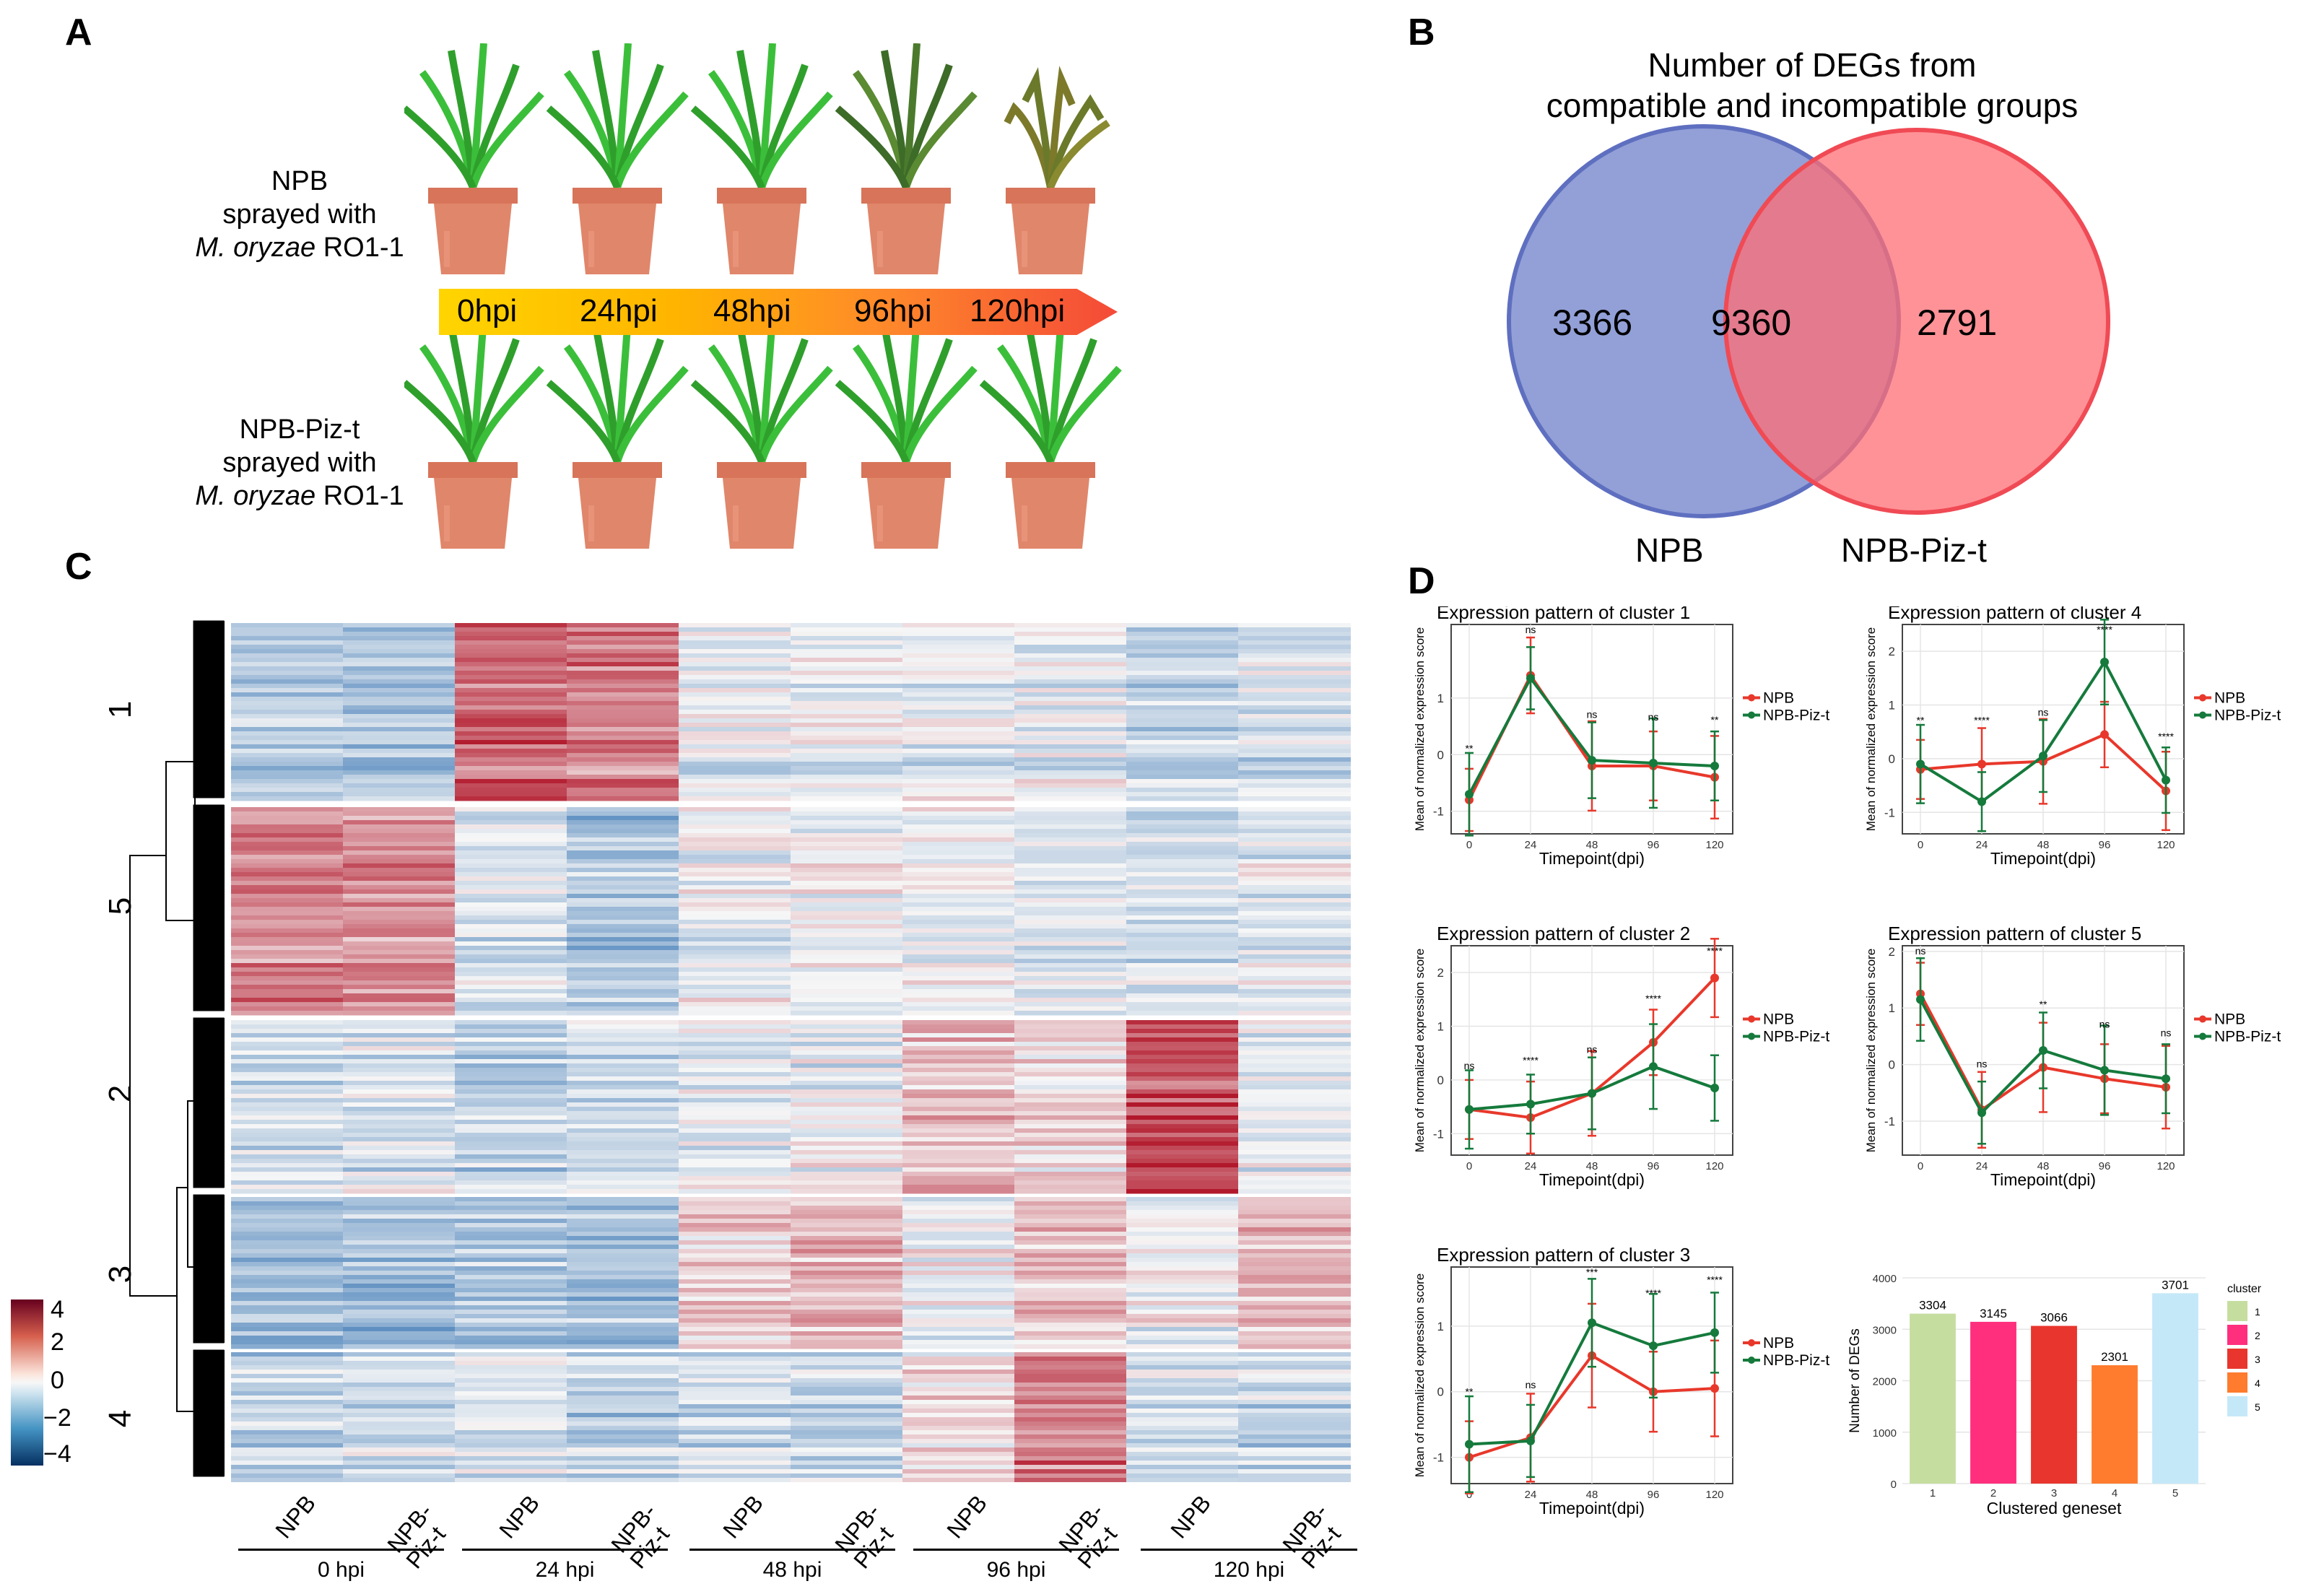  I want to click on timepoint-96: 96hpi, so click(893, 310).